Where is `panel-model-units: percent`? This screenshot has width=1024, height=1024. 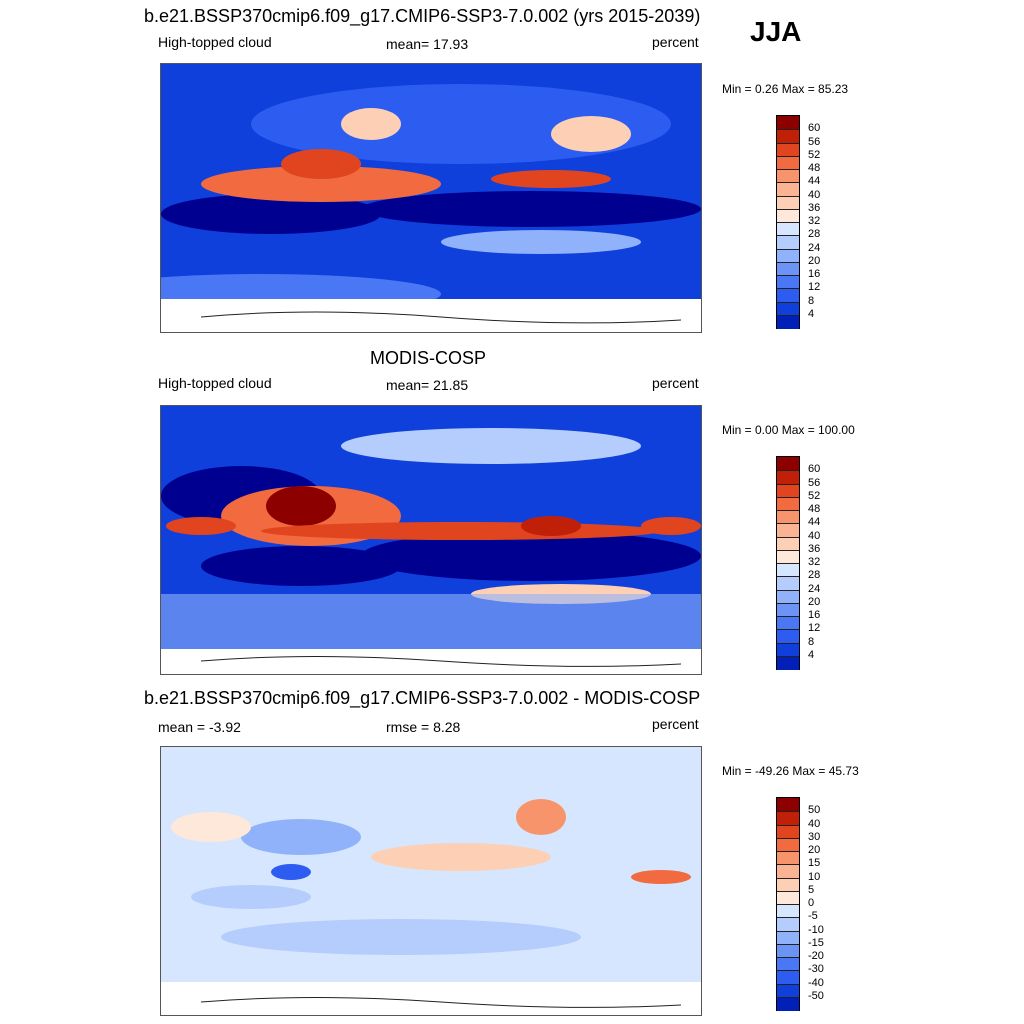 panel-model-units: percent is located at coordinates (675, 42).